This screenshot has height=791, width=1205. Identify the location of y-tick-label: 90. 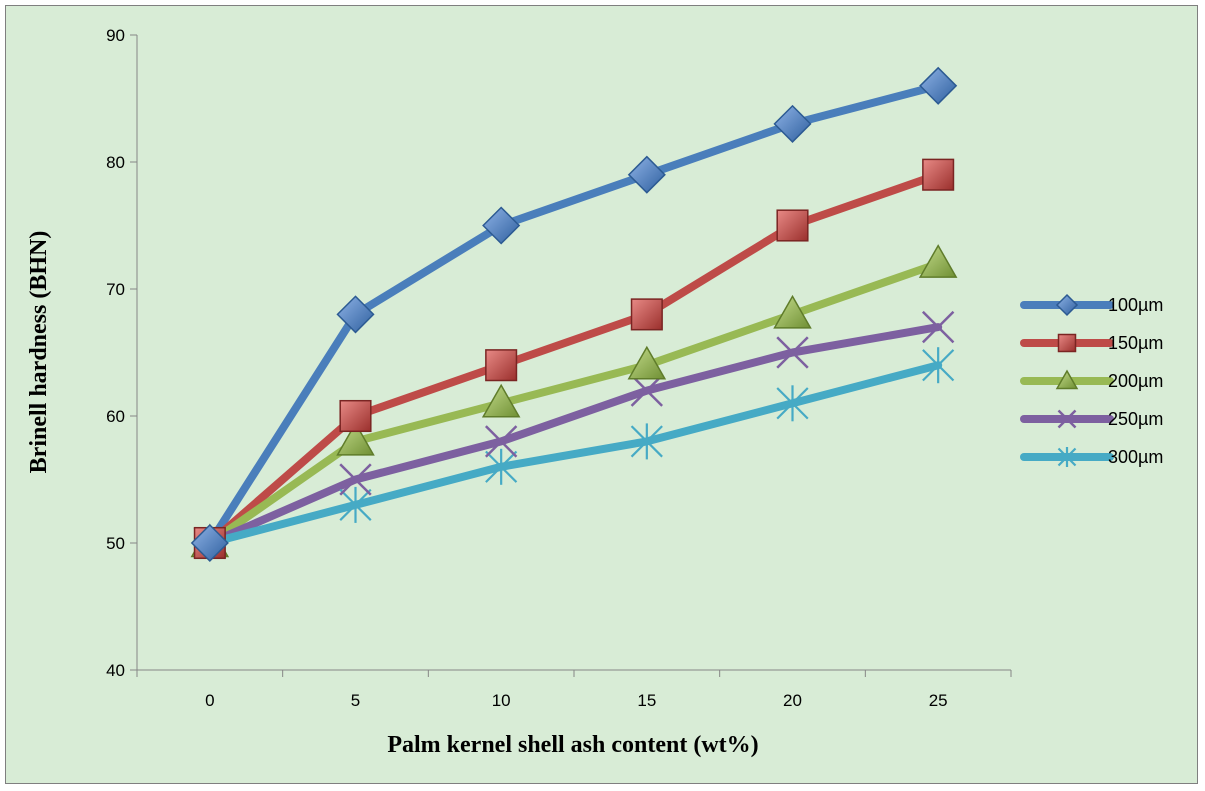
(115, 35).